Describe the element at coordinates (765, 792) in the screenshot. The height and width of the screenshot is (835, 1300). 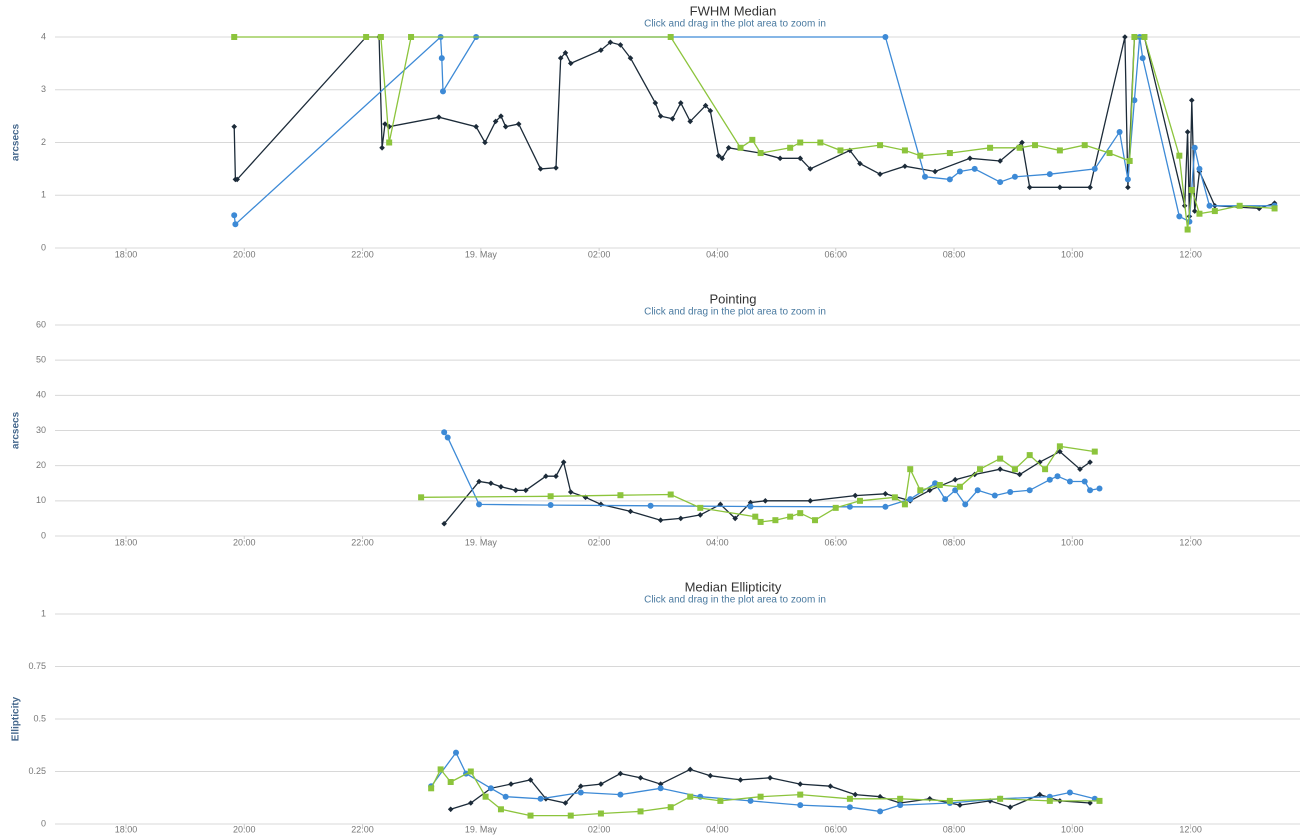
I see `series-line` at that location.